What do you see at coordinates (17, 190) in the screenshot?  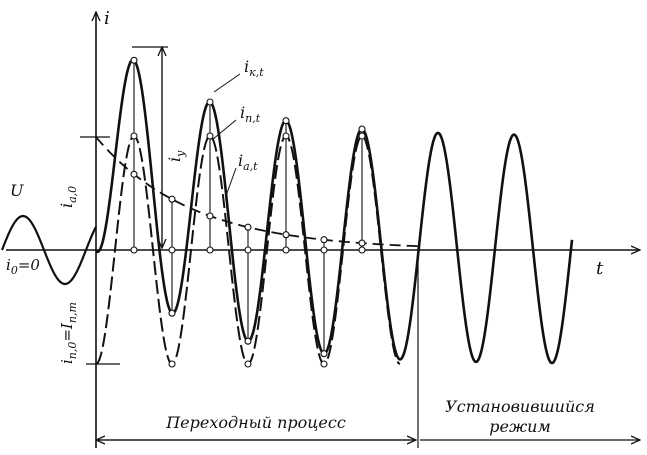 I see `voltage-label: U` at bounding box center [17, 190].